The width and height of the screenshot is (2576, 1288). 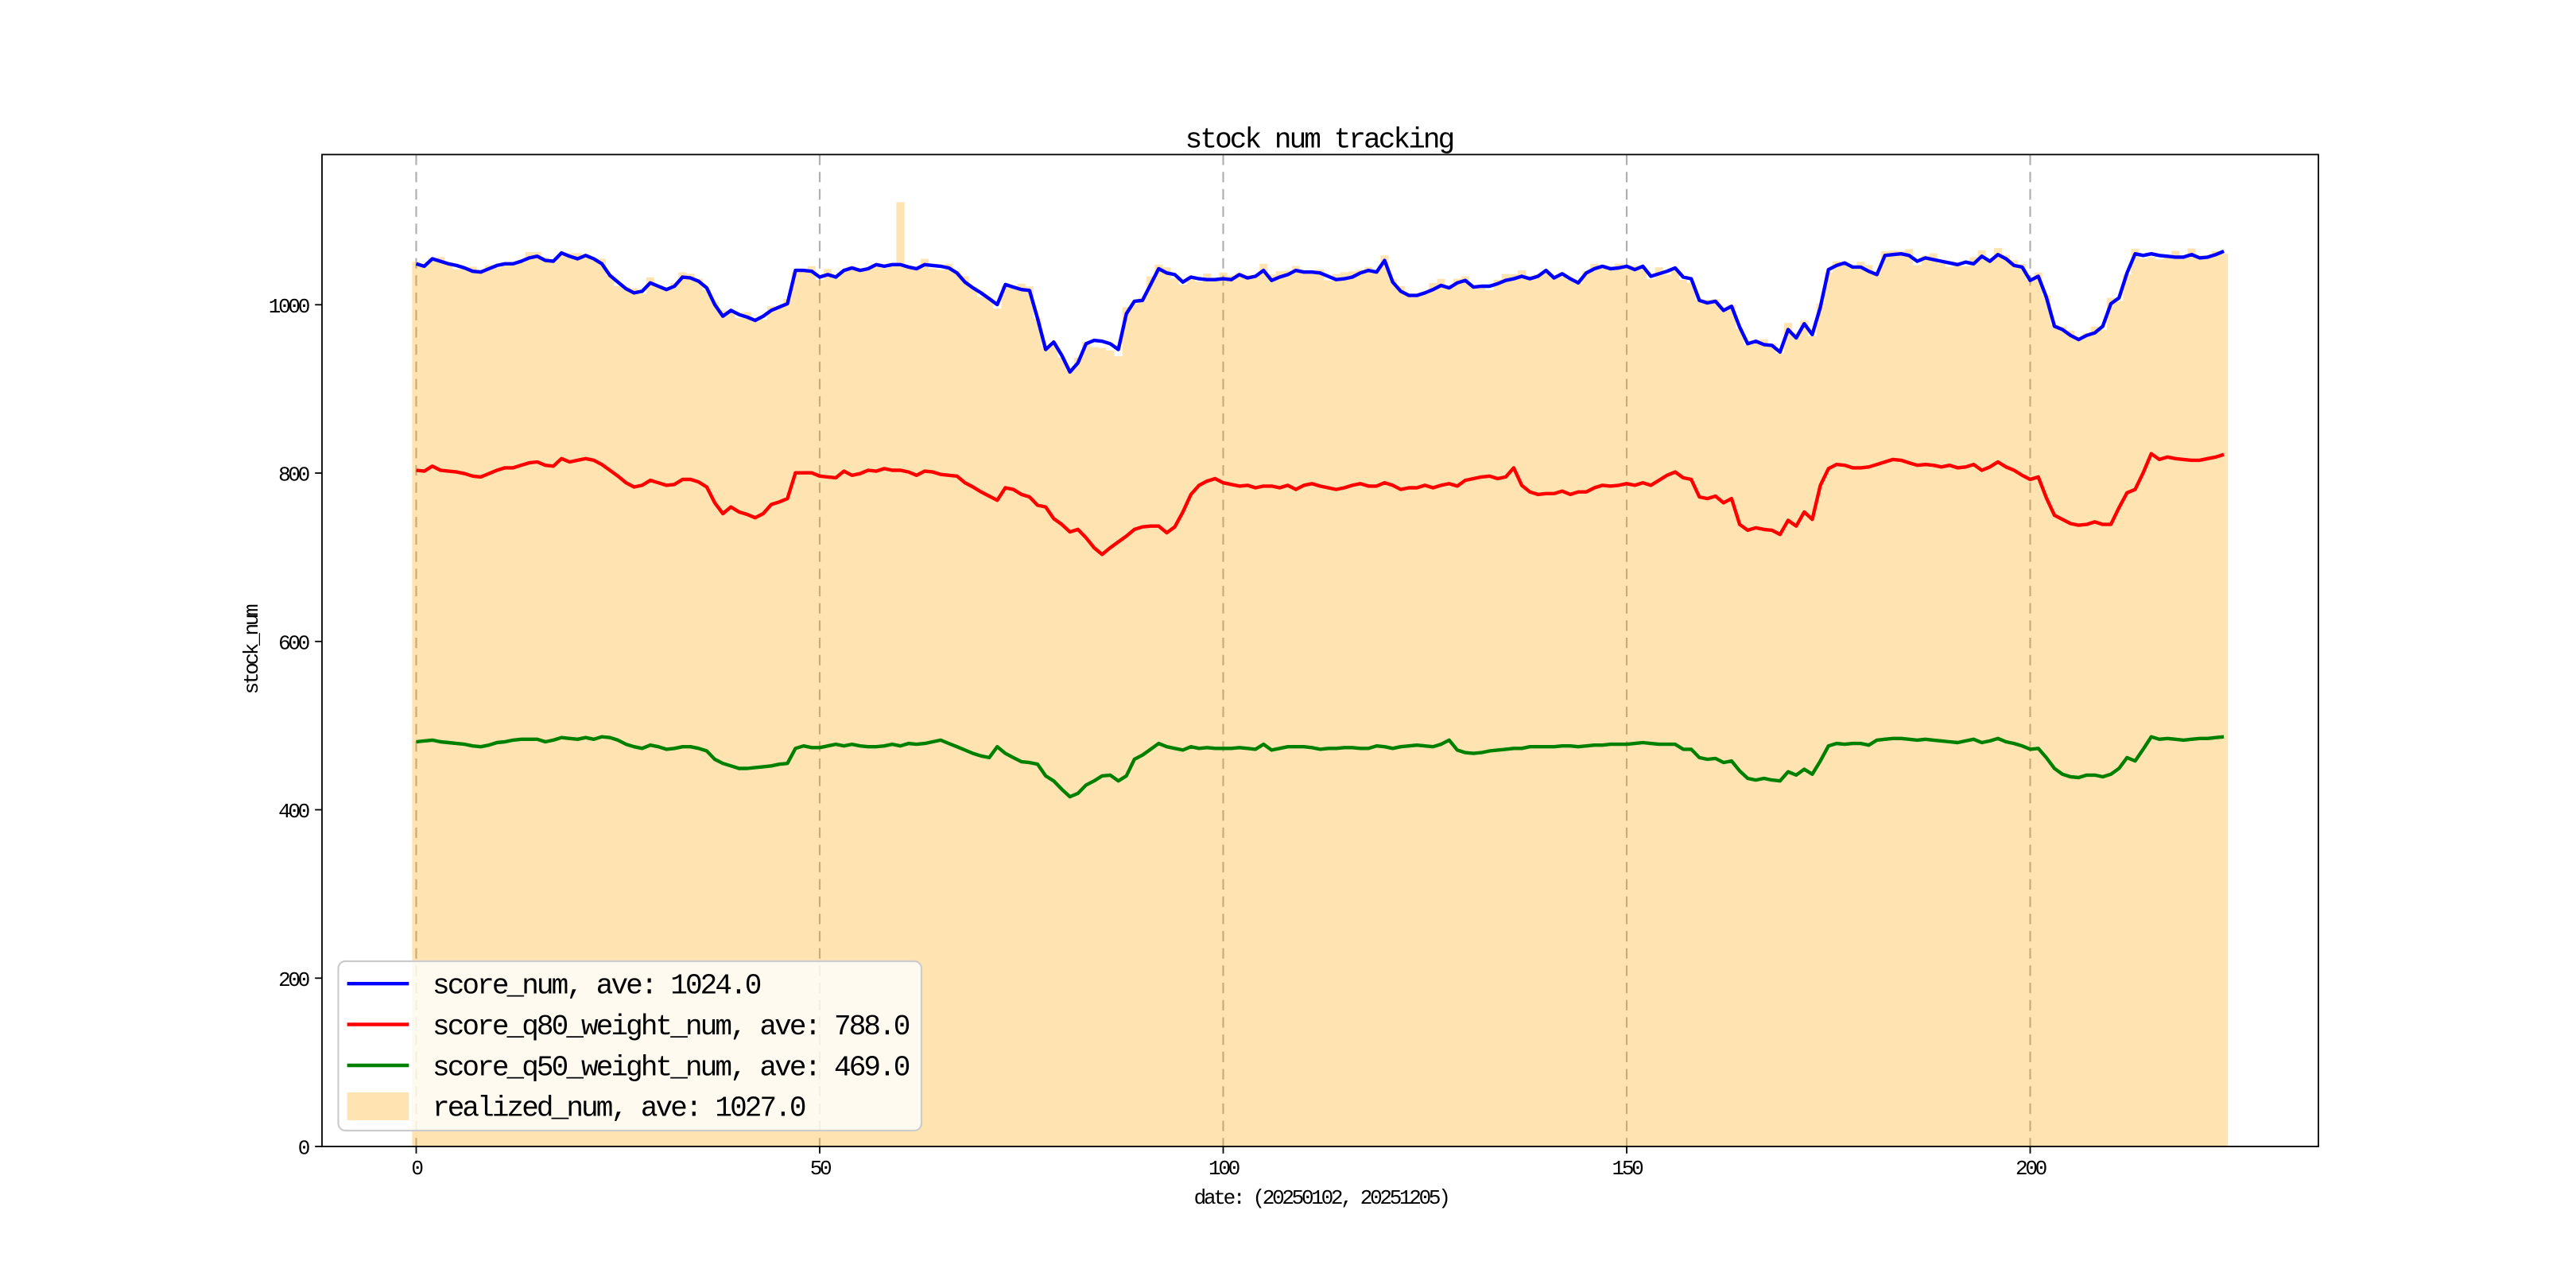 I want to click on svg-text: 1000, so click(x=289, y=307).